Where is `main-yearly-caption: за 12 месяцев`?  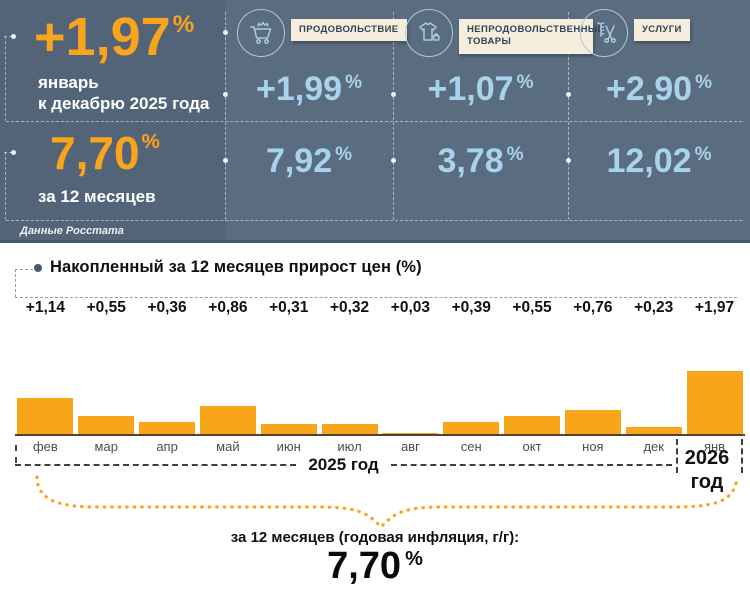 main-yearly-caption: за 12 месяцев is located at coordinates (97, 196).